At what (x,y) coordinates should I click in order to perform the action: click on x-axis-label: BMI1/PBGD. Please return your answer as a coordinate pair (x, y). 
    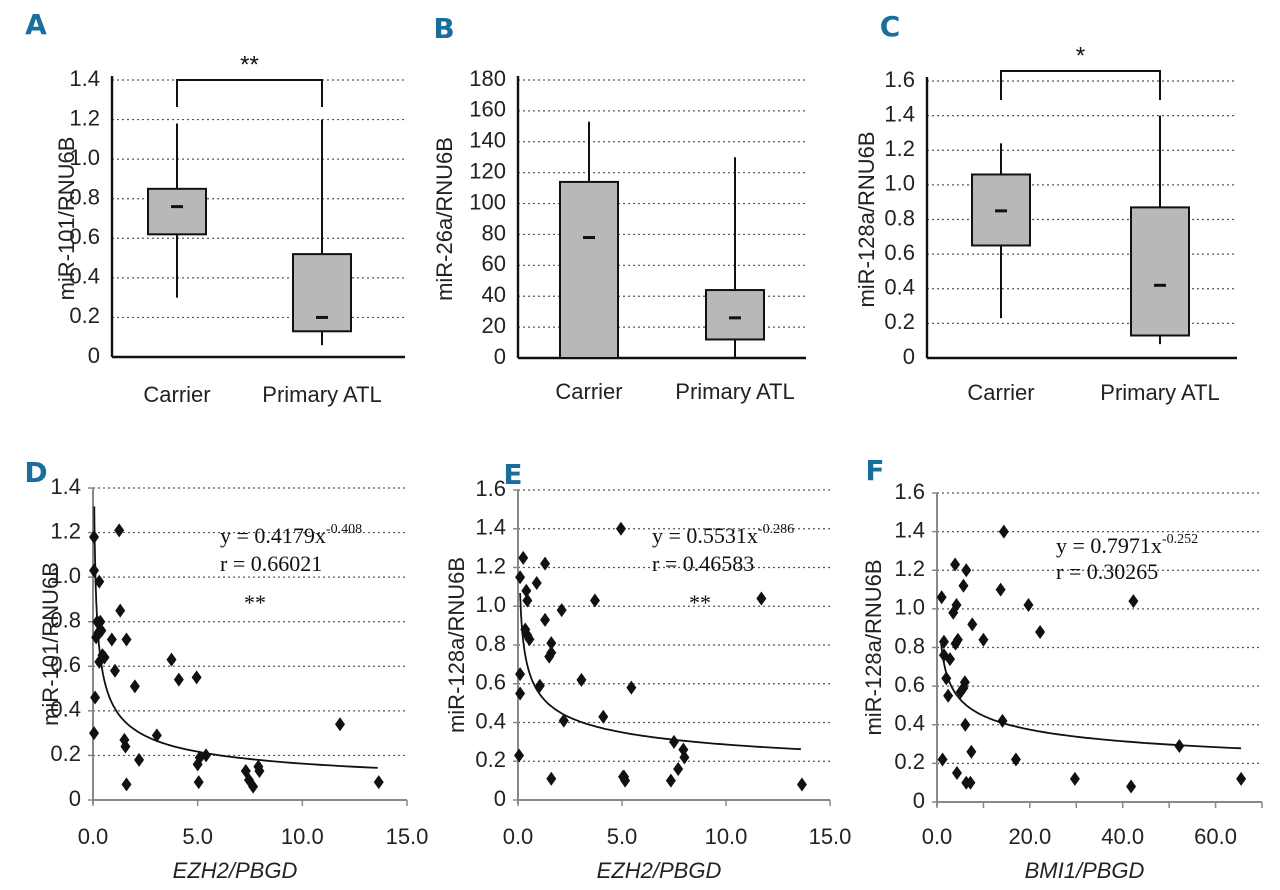
    Looking at the image, I should click on (1085, 870).